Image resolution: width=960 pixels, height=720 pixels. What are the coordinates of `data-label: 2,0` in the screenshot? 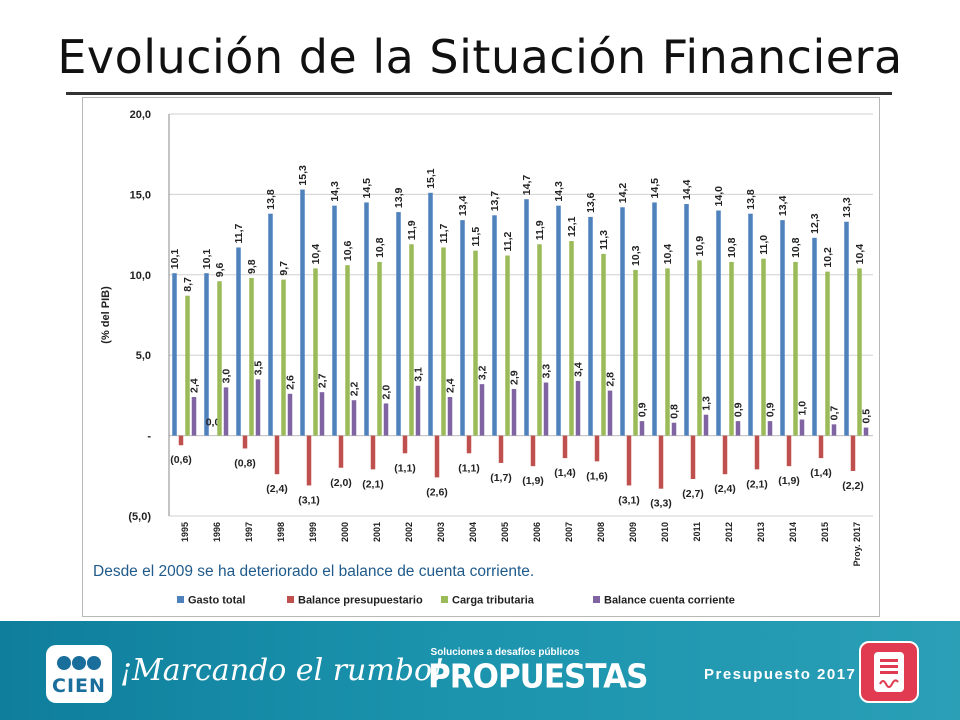 It's located at (387, 392).